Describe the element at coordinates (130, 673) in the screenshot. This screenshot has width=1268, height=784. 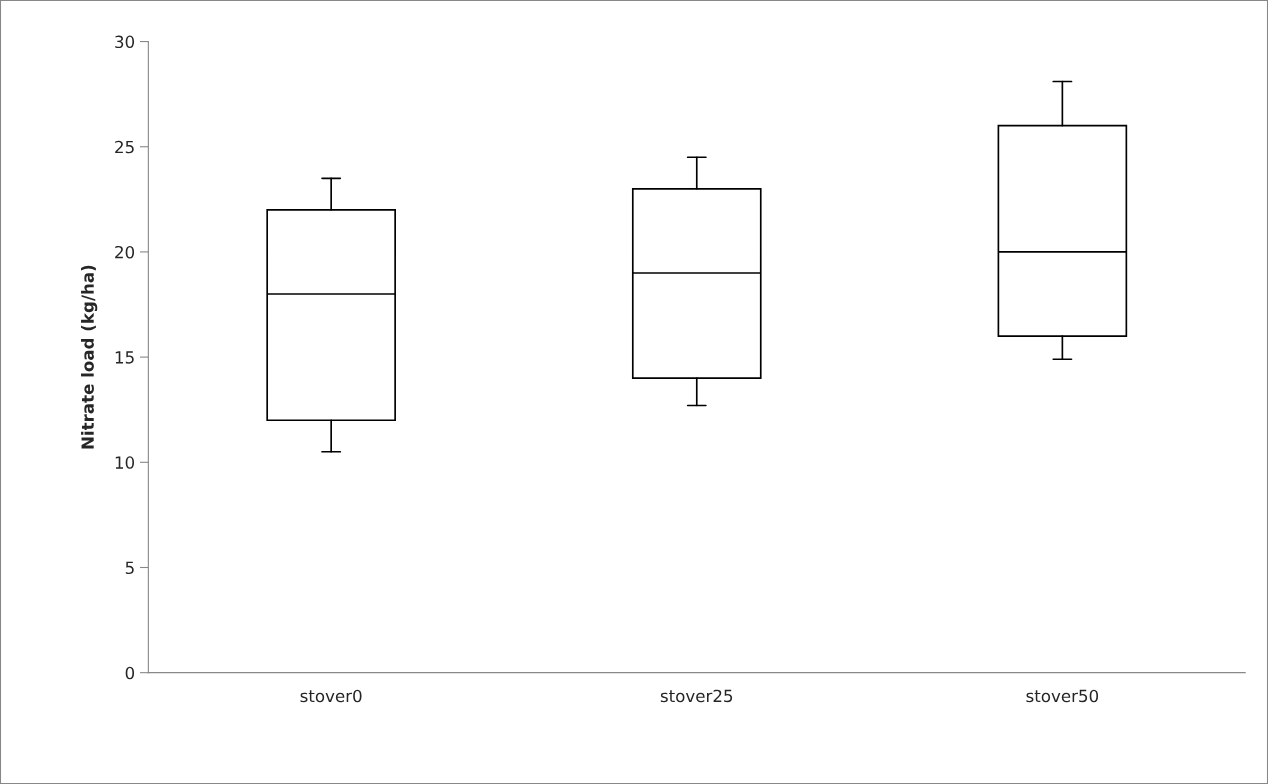
I see `y-tick-label: 0` at that location.